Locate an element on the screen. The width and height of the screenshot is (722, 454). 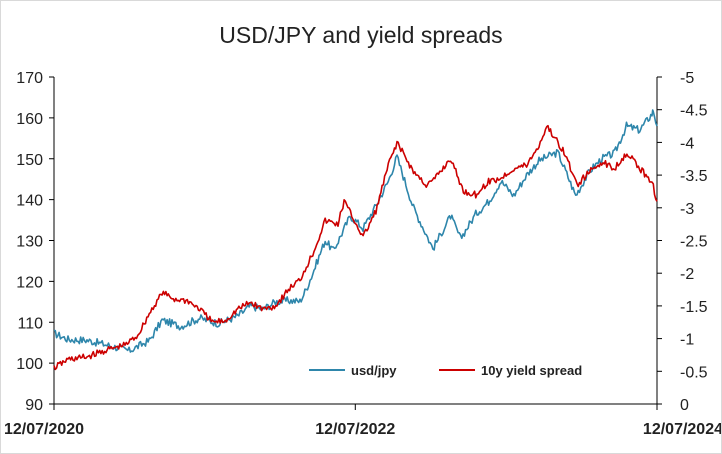
right-tick-label: -2.5 is located at coordinates (694, 242).